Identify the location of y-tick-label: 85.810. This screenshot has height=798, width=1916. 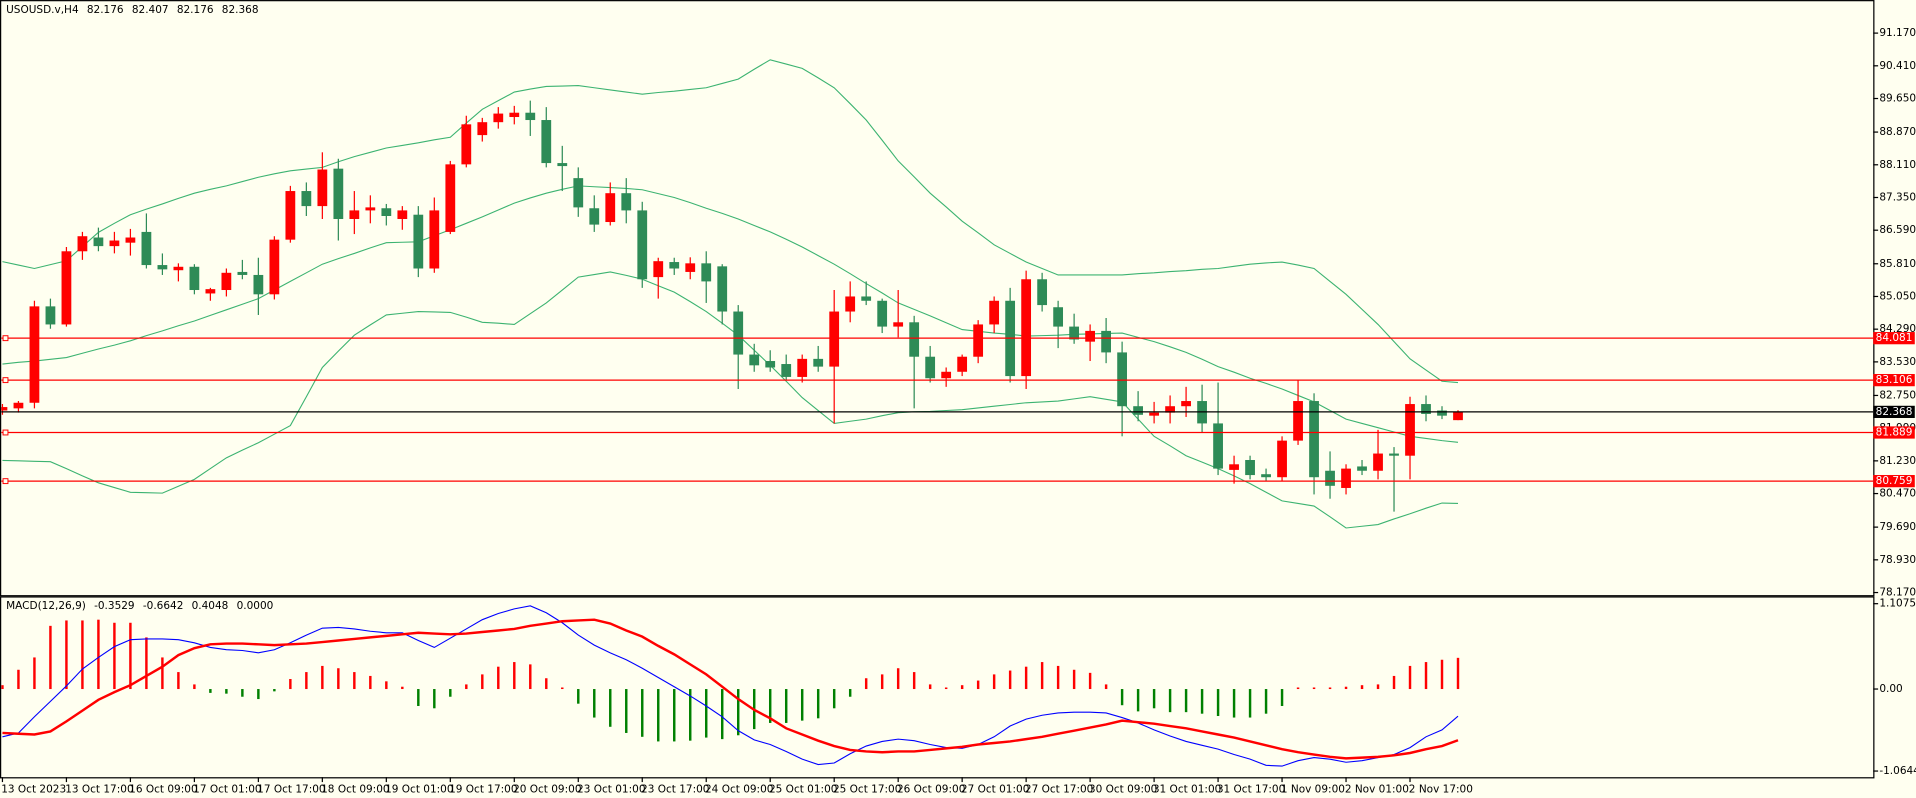
(1897, 264).